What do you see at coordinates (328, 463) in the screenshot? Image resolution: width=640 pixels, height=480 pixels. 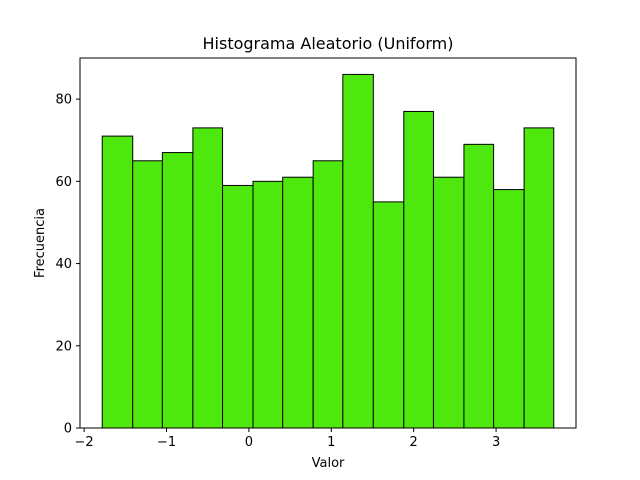 I see `x-axis-label: Valor` at bounding box center [328, 463].